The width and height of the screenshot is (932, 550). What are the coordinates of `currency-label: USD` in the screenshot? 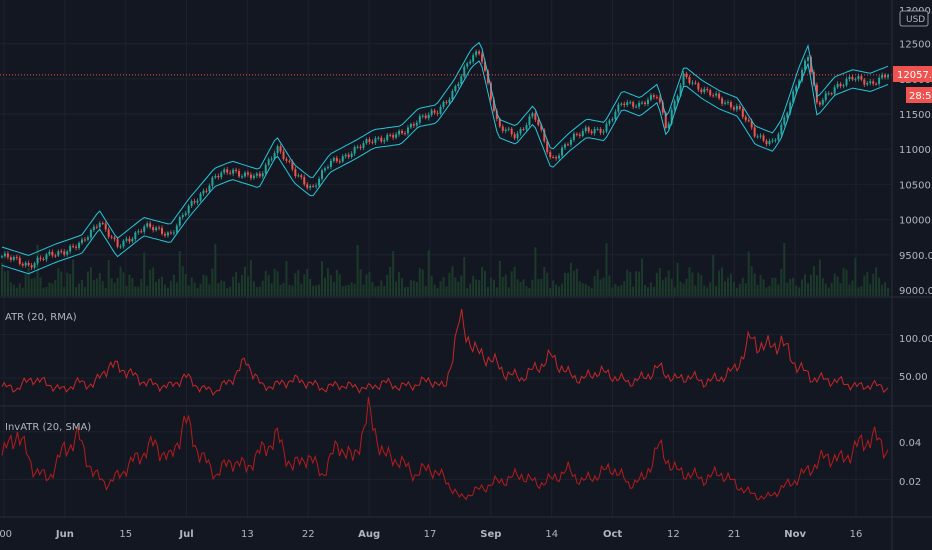 It's located at (915, 20).